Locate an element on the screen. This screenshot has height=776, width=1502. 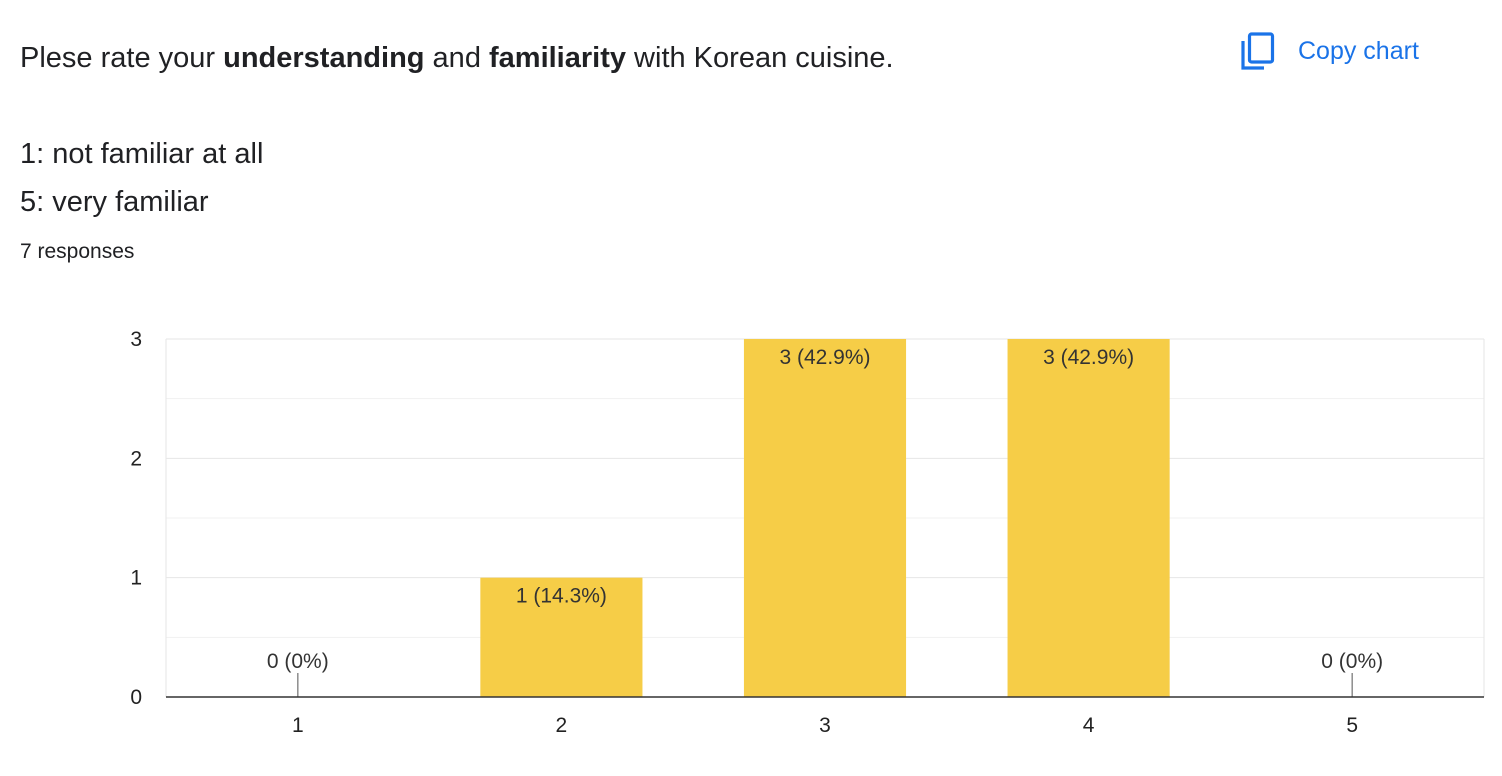
y-tick-label: 0 is located at coordinates (136, 697).